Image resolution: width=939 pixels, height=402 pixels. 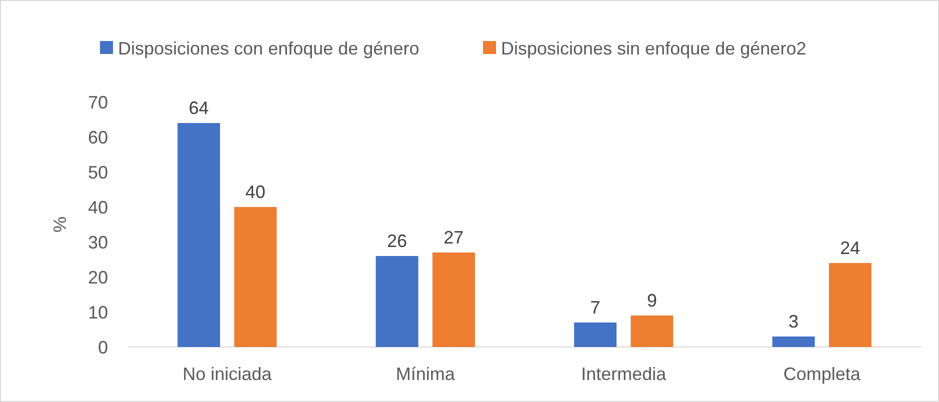 What do you see at coordinates (98, 102) in the screenshot?
I see `y-tick-label: 70` at bounding box center [98, 102].